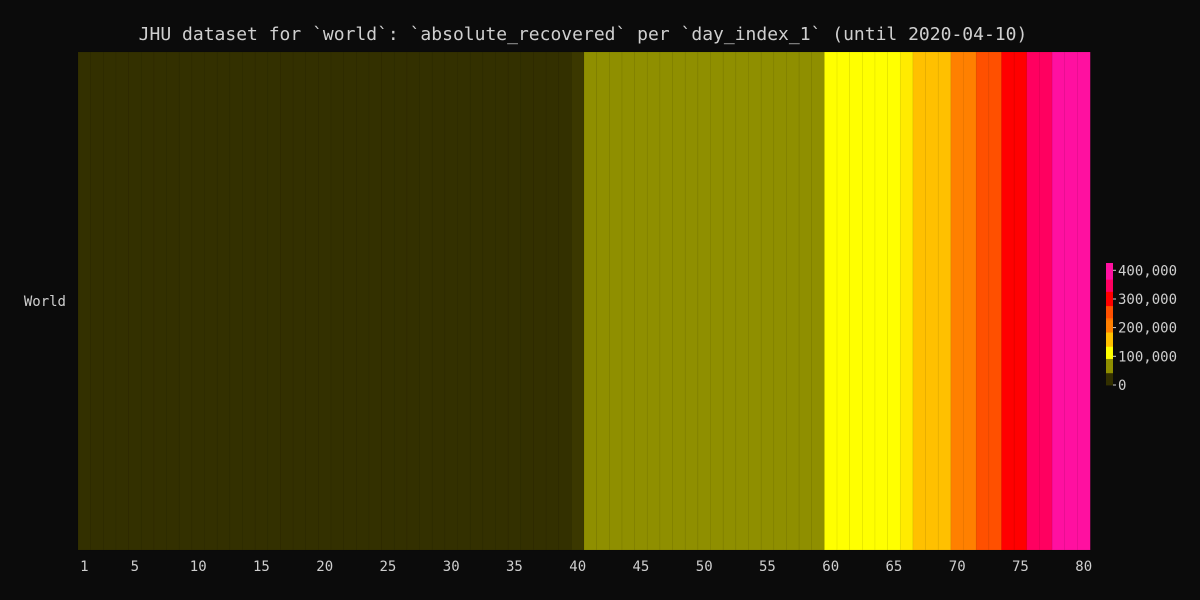 The width and height of the screenshot is (1200, 600). What do you see at coordinates (957, 567) in the screenshot?
I see `x-tick-label: 70` at bounding box center [957, 567].